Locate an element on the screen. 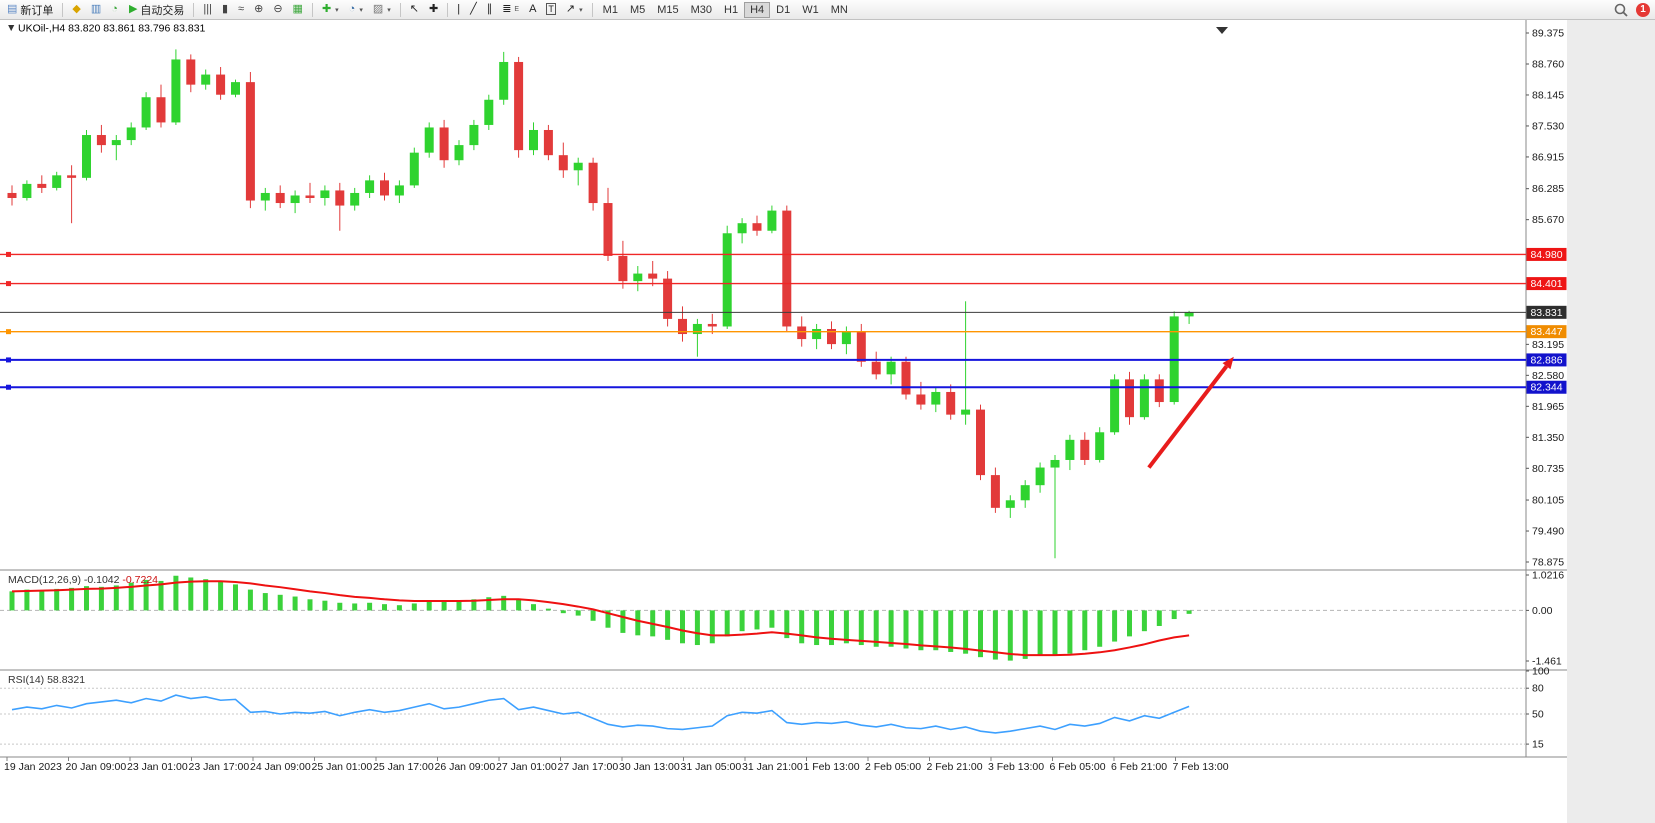 The height and width of the screenshot is (823, 1655). price-tag-label: 82.886 is located at coordinates (1546, 360).